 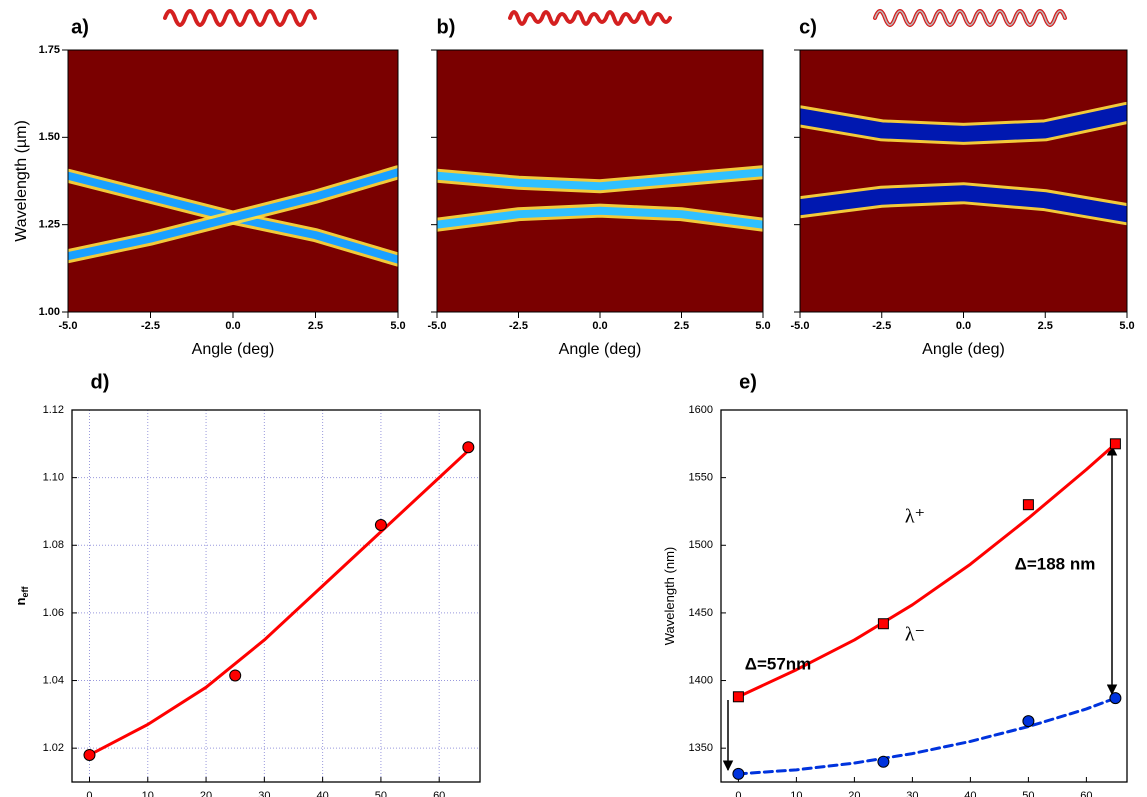 I want to click on wave-icons, so click(x=615, y=18).